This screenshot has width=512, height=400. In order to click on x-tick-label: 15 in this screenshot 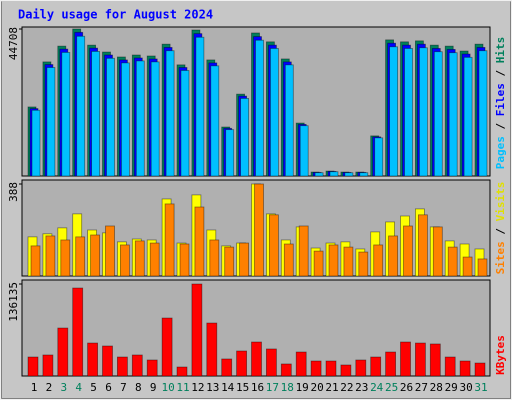, I will do `click(242, 387)`.